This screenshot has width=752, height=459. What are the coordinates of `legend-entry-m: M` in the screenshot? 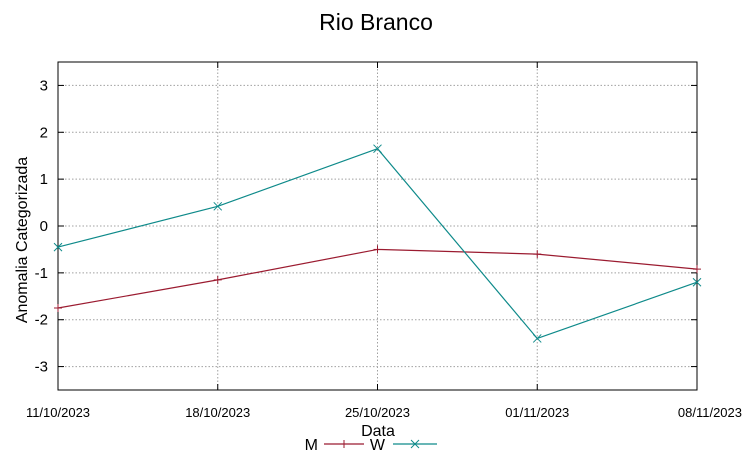 It's located at (334, 445).